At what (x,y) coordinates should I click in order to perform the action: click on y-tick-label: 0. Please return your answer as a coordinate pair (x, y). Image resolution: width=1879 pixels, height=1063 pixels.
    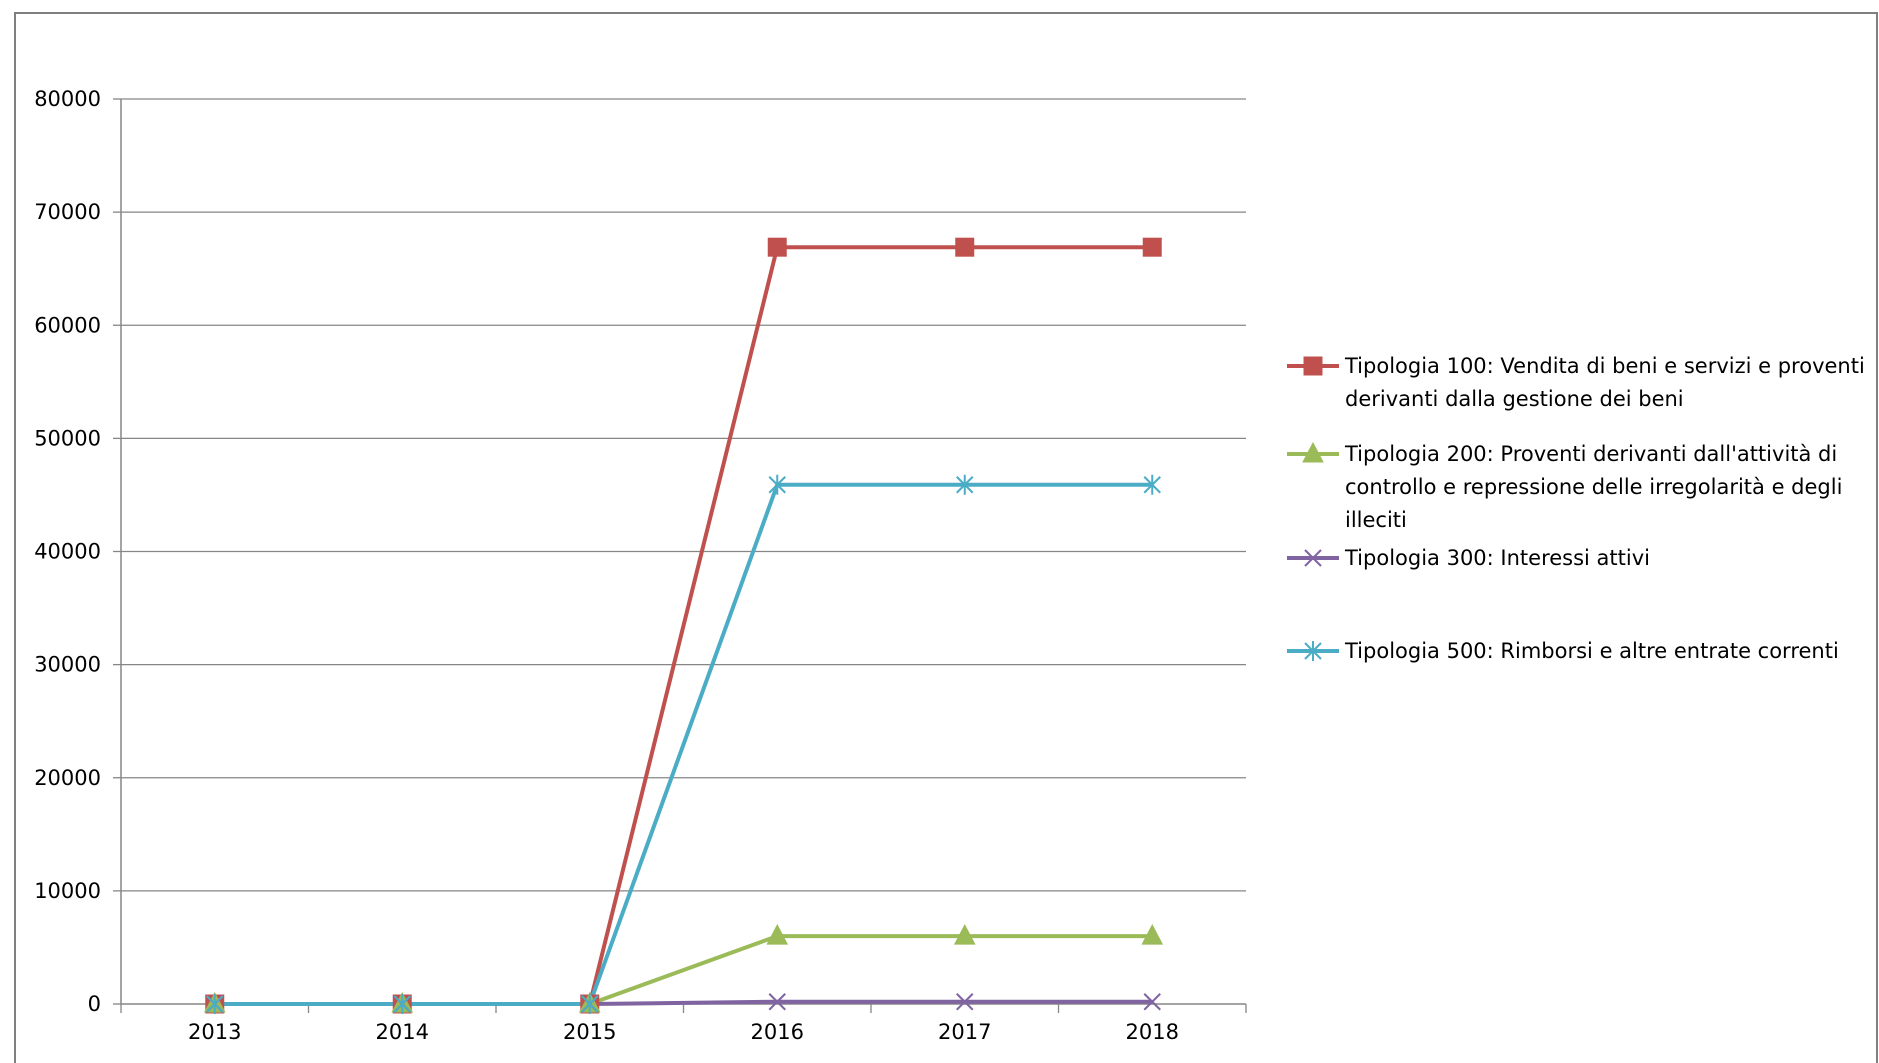
    Looking at the image, I should click on (94, 1004).